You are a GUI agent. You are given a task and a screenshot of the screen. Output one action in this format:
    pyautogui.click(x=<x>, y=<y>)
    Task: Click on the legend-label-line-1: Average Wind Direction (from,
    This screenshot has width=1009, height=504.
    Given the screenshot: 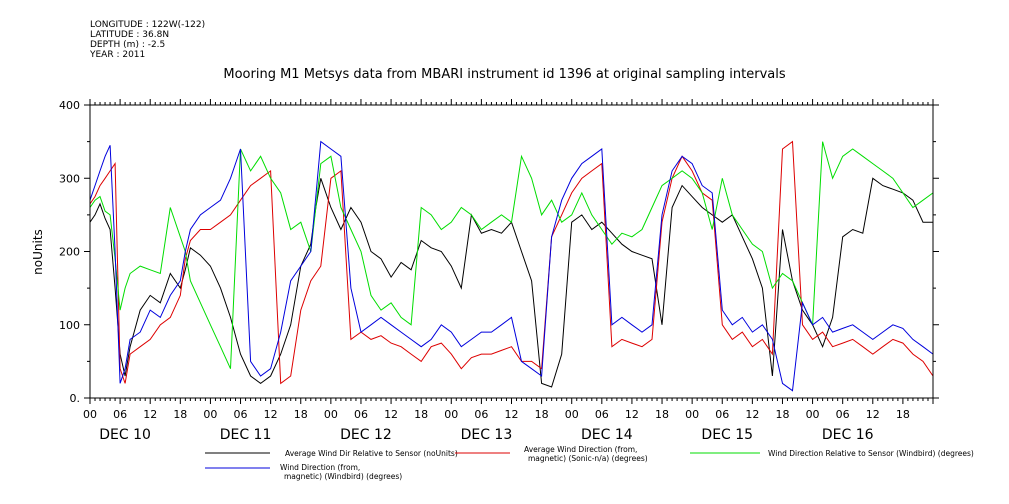 What is the action you would take?
    pyautogui.click(x=580, y=449)
    